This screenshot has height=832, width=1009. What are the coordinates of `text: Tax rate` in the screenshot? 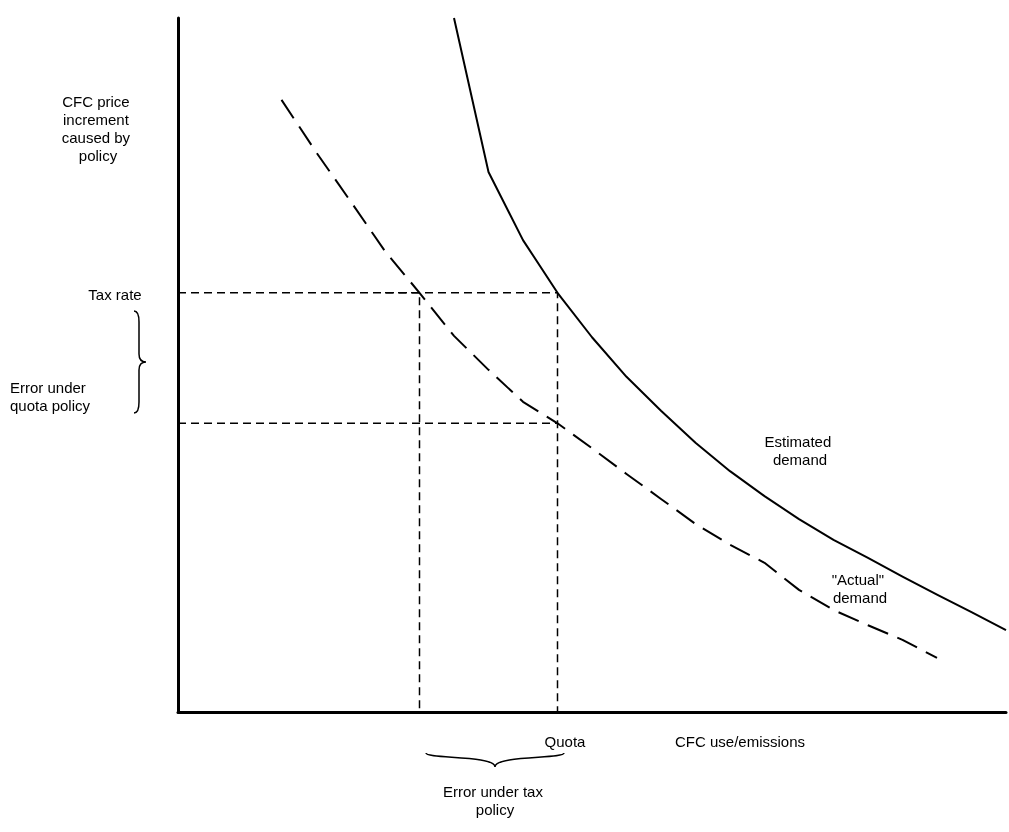 It's located at (115, 294).